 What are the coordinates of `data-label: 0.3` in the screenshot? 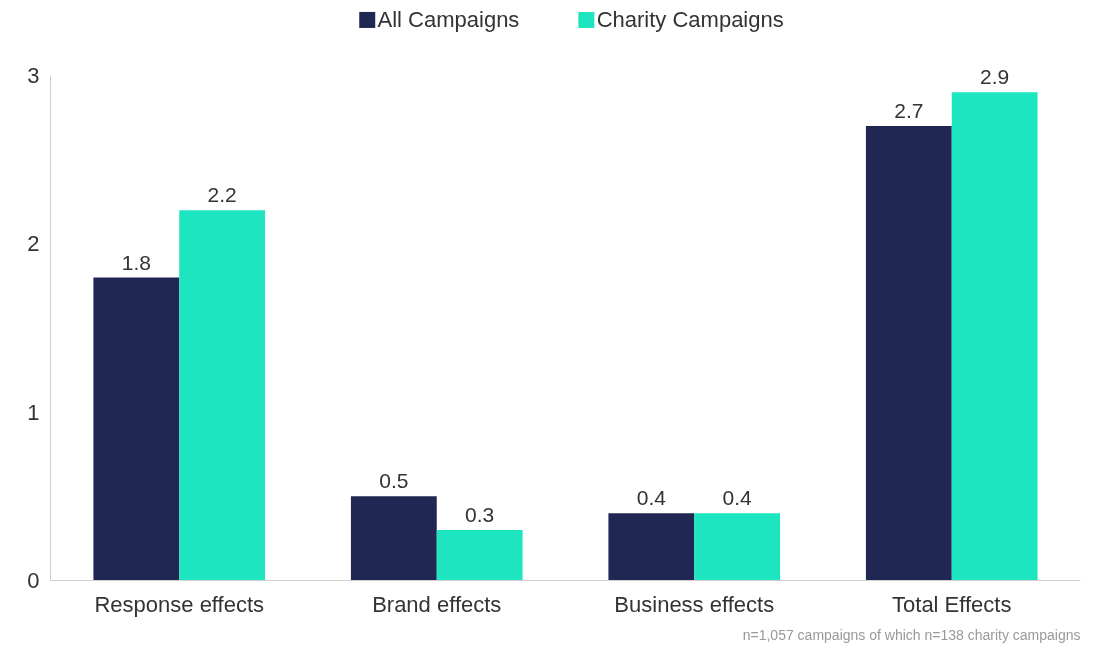 It's located at (480, 514).